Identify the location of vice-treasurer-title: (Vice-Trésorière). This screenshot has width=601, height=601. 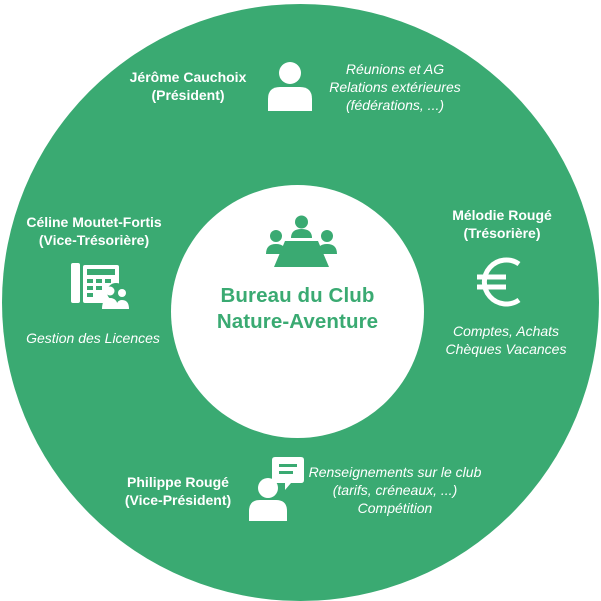
(94, 240).